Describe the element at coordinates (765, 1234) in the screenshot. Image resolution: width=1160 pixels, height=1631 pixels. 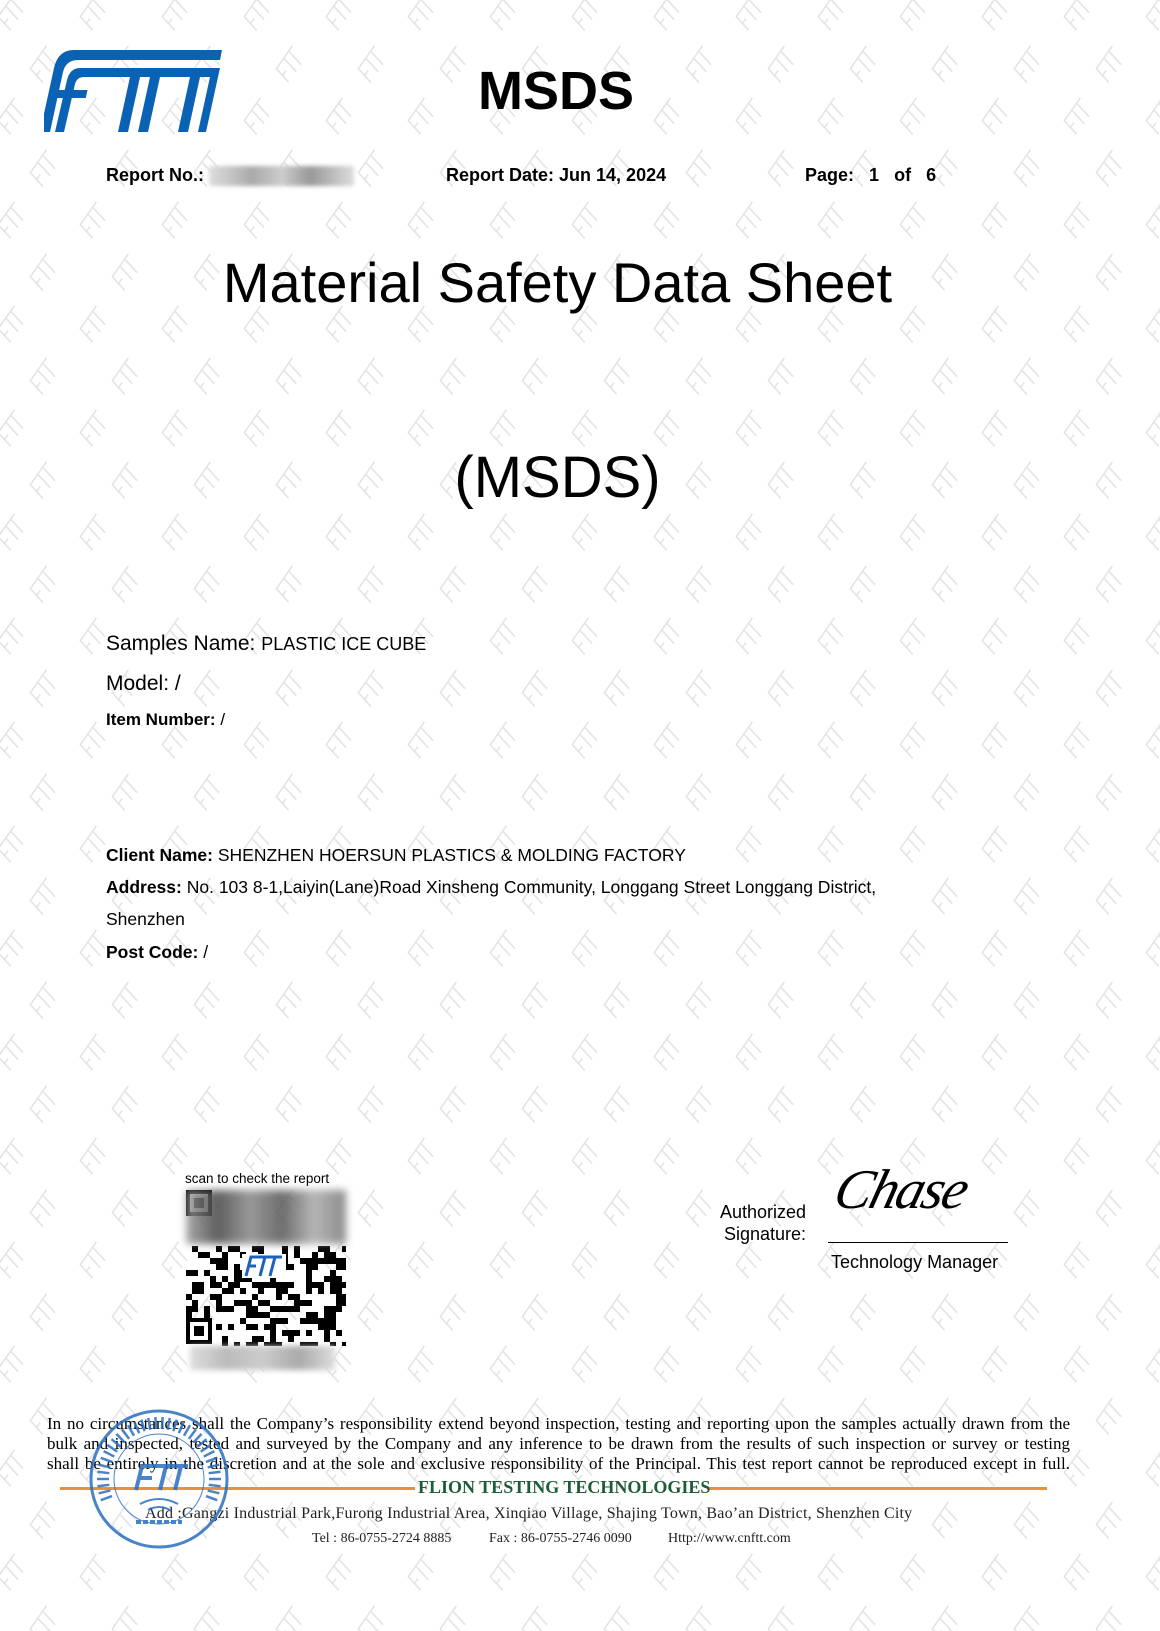
I see `signature-label-line2: Signature:` at that location.